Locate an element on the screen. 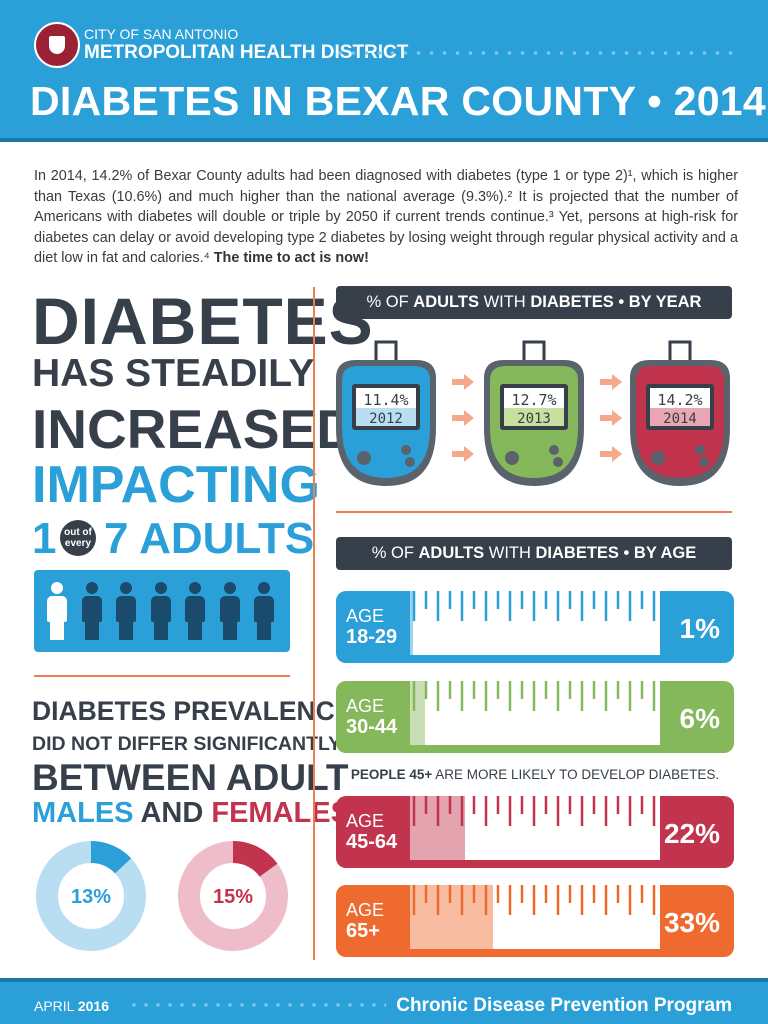  by-age-head-pre: % OF is located at coordinates (395, 553).